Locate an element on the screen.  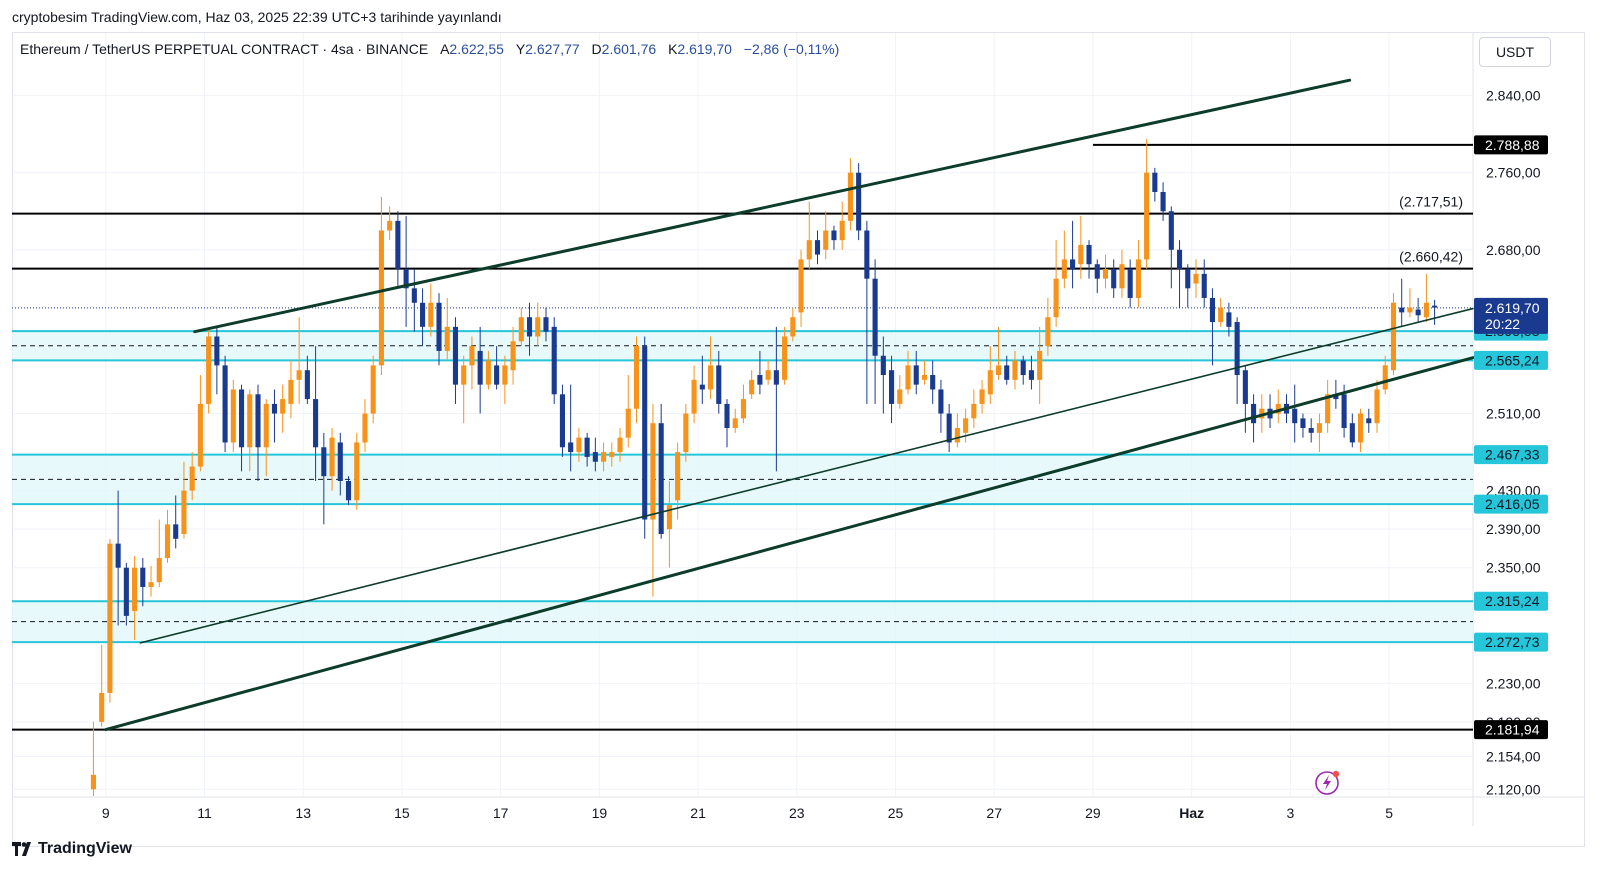
open-value: 2.622,55 is located at coordinates (476, 49).